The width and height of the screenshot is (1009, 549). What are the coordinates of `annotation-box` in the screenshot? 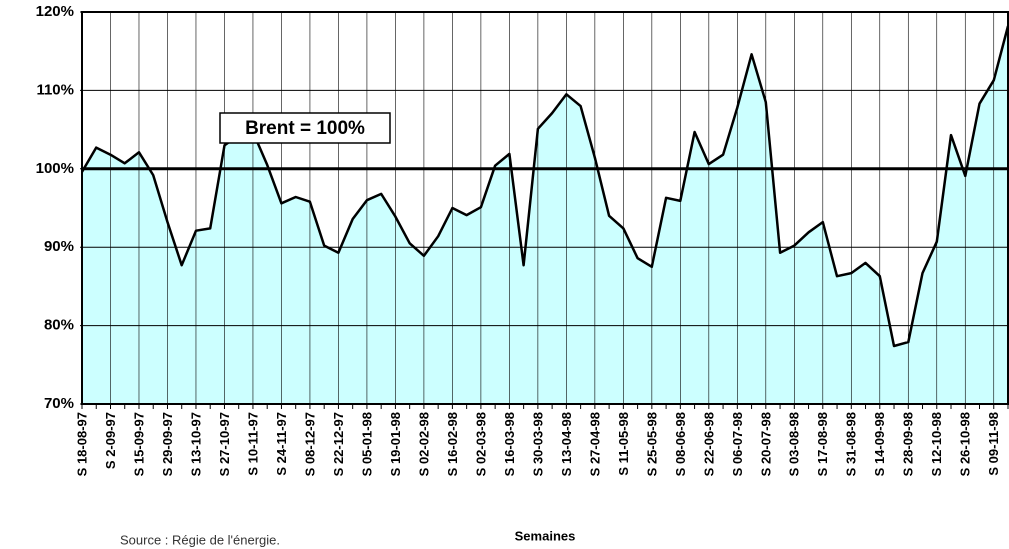 It's located at (305, 128).